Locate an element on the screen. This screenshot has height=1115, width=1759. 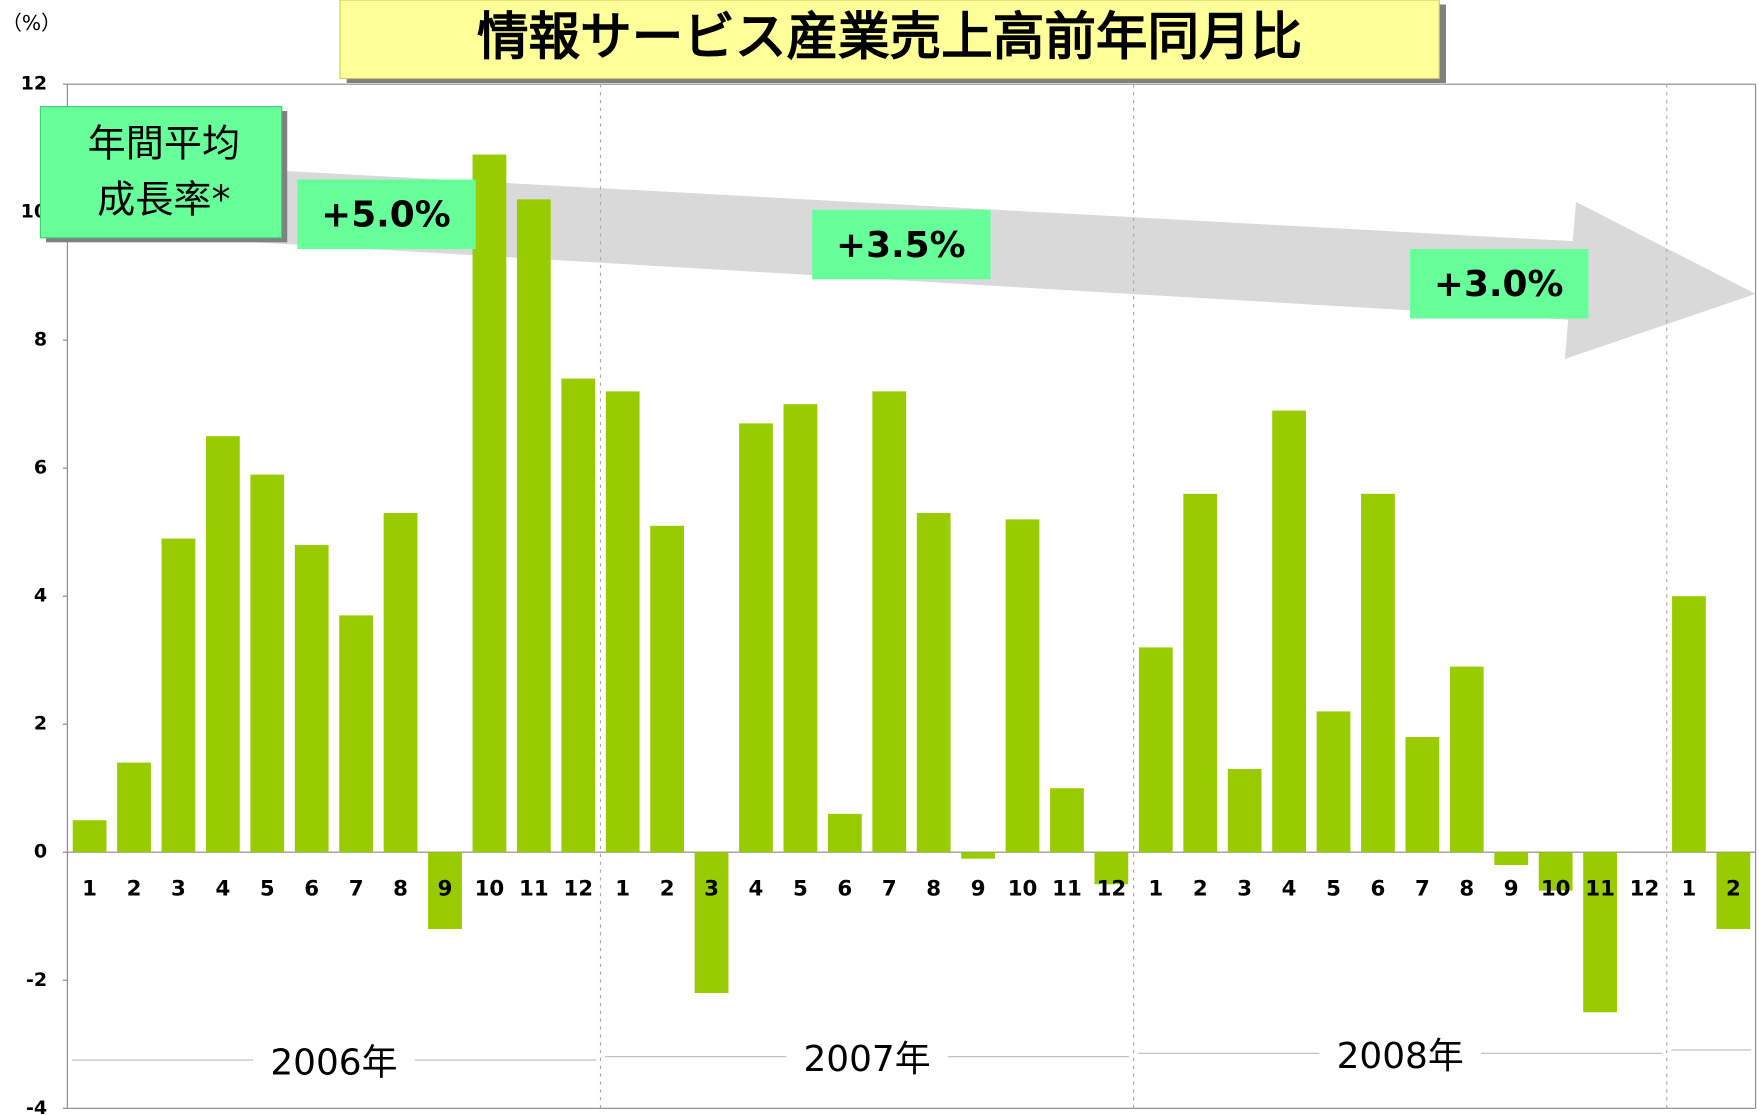
y-tick-label: 12 is located at coordinates (34, 84).